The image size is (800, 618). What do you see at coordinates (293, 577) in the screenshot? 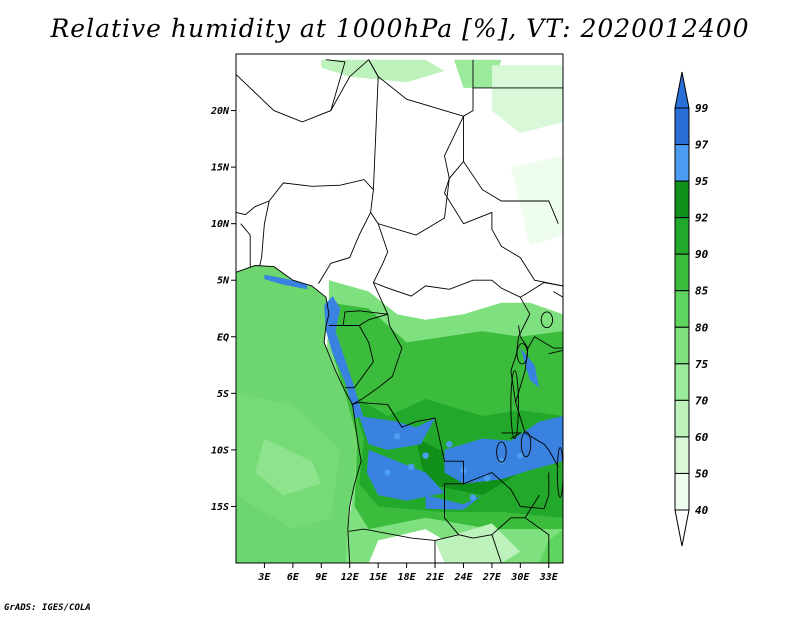
I see `lon-tick-label: 6E` at bounding box center [293, 577].